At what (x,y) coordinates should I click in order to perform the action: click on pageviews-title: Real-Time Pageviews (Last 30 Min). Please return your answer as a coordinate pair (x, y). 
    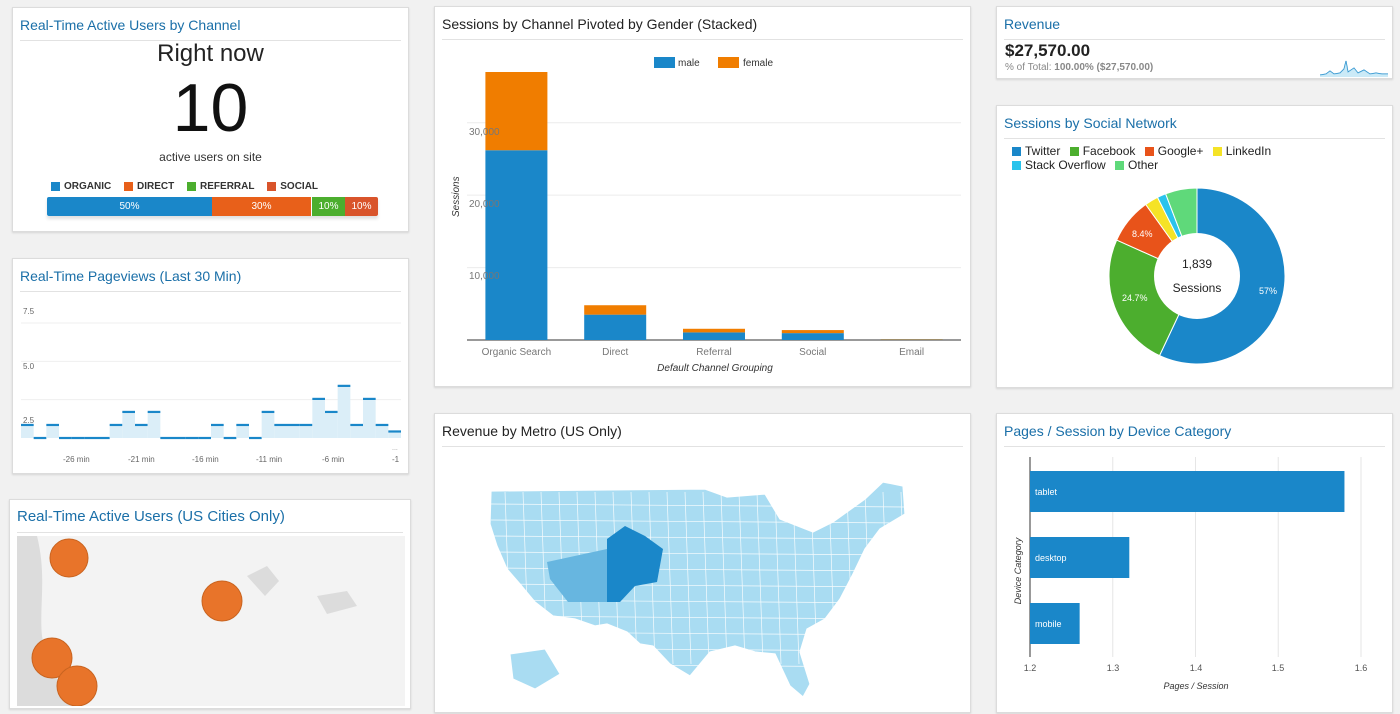
    Looking at the image, I should click on (210, 279).